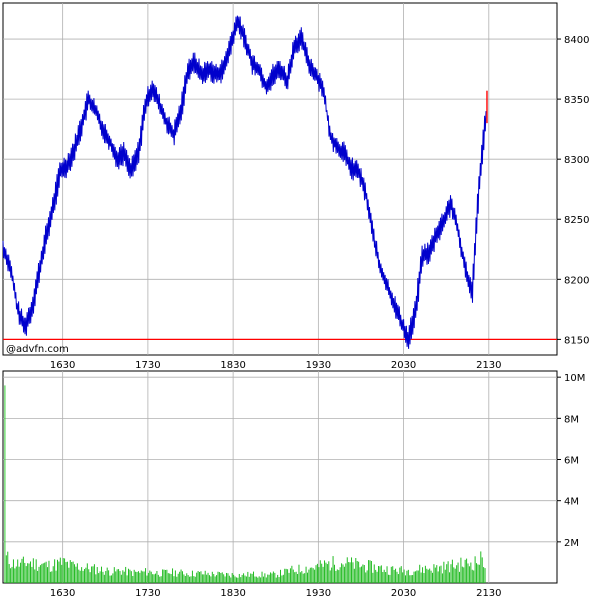 The height and width of the screenshot is (600, 600). What do you see at coordinates (571, 461) in the screenshot?
I see `volume-y-tick-label: 6M` at bounding box center [571, 461].